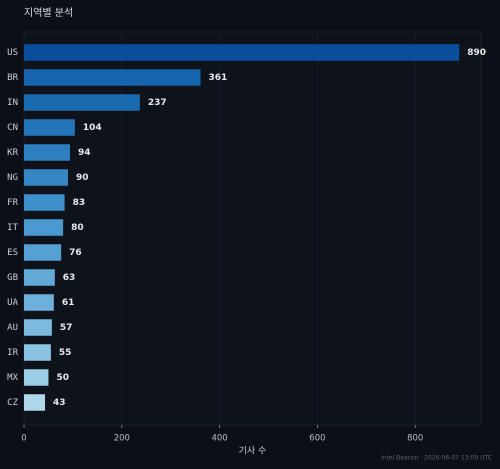  What do you see at coordinates (12, 103) in the screenshot?
I see `y-tick-label: IN` at bounding box center [12, 103].